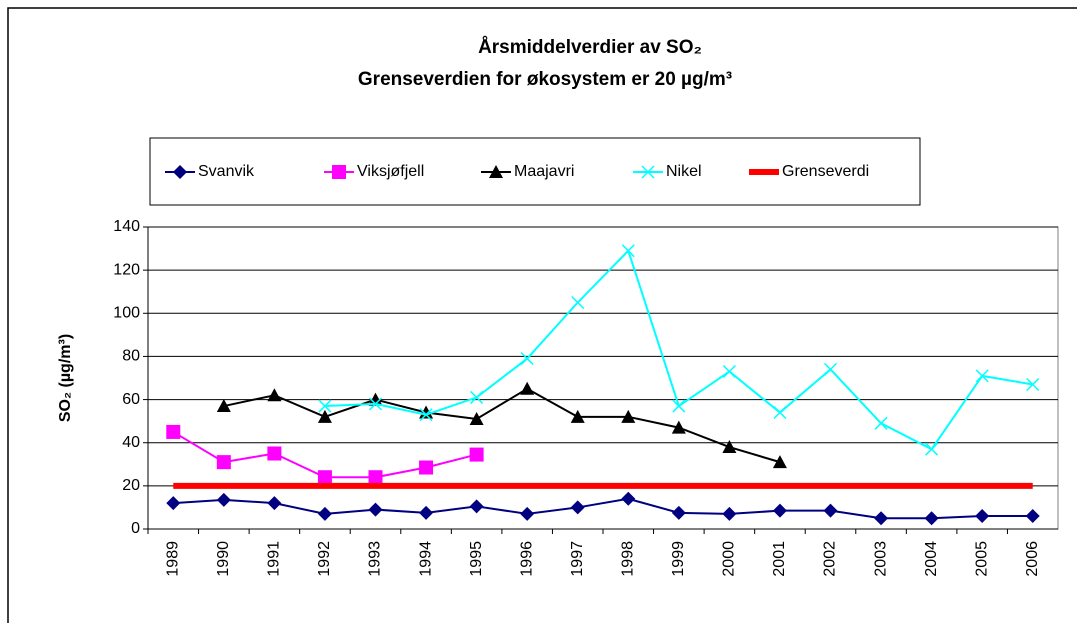  What do you see at coordinates (544, 171) in the screenshot?
I see `legend-label: Maajavri` at bounding box center [544, 171].